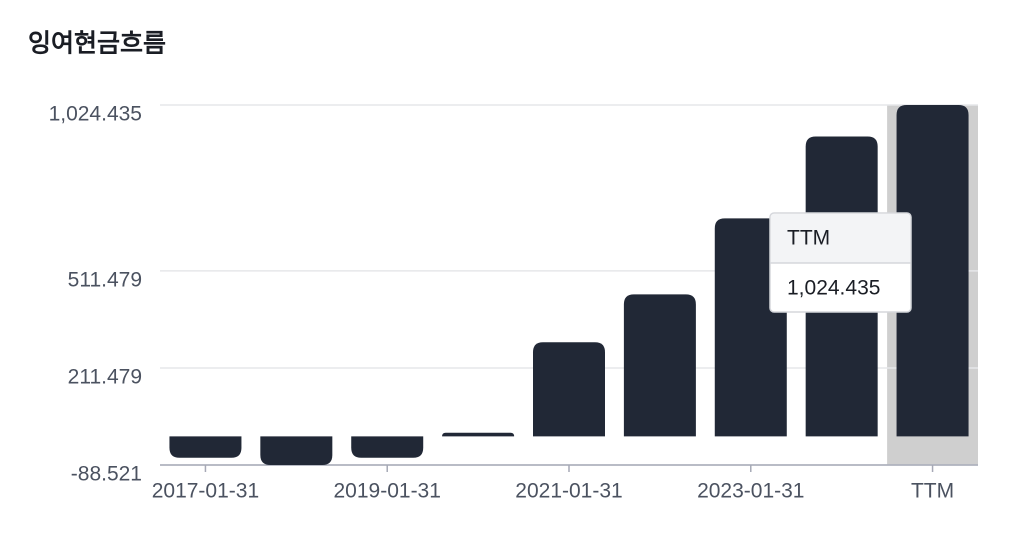 The image size is (1012, 550). Describe the element at coordinates (750, 491) in the screenshot. I see `x-tick-label: 2023-01-31` at that location.